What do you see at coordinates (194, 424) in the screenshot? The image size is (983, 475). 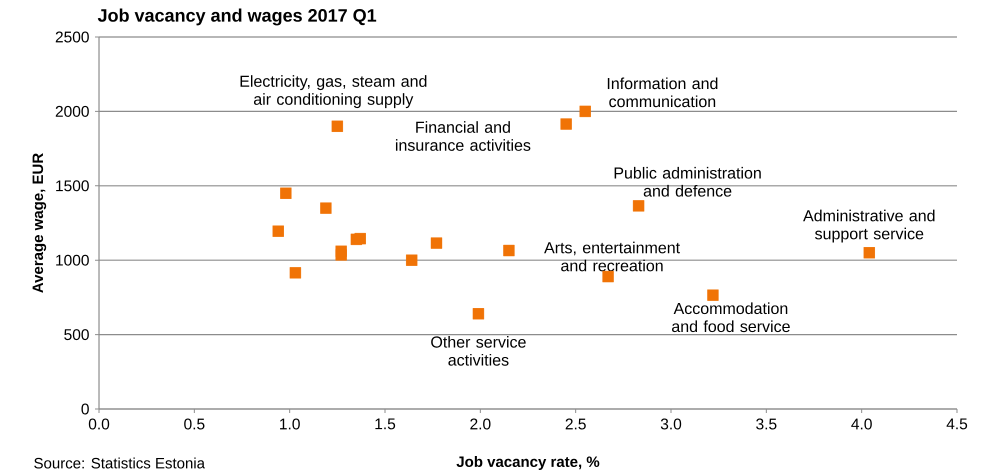 I see `x-tick-label: 0.5` at bounding box center [194, 424].